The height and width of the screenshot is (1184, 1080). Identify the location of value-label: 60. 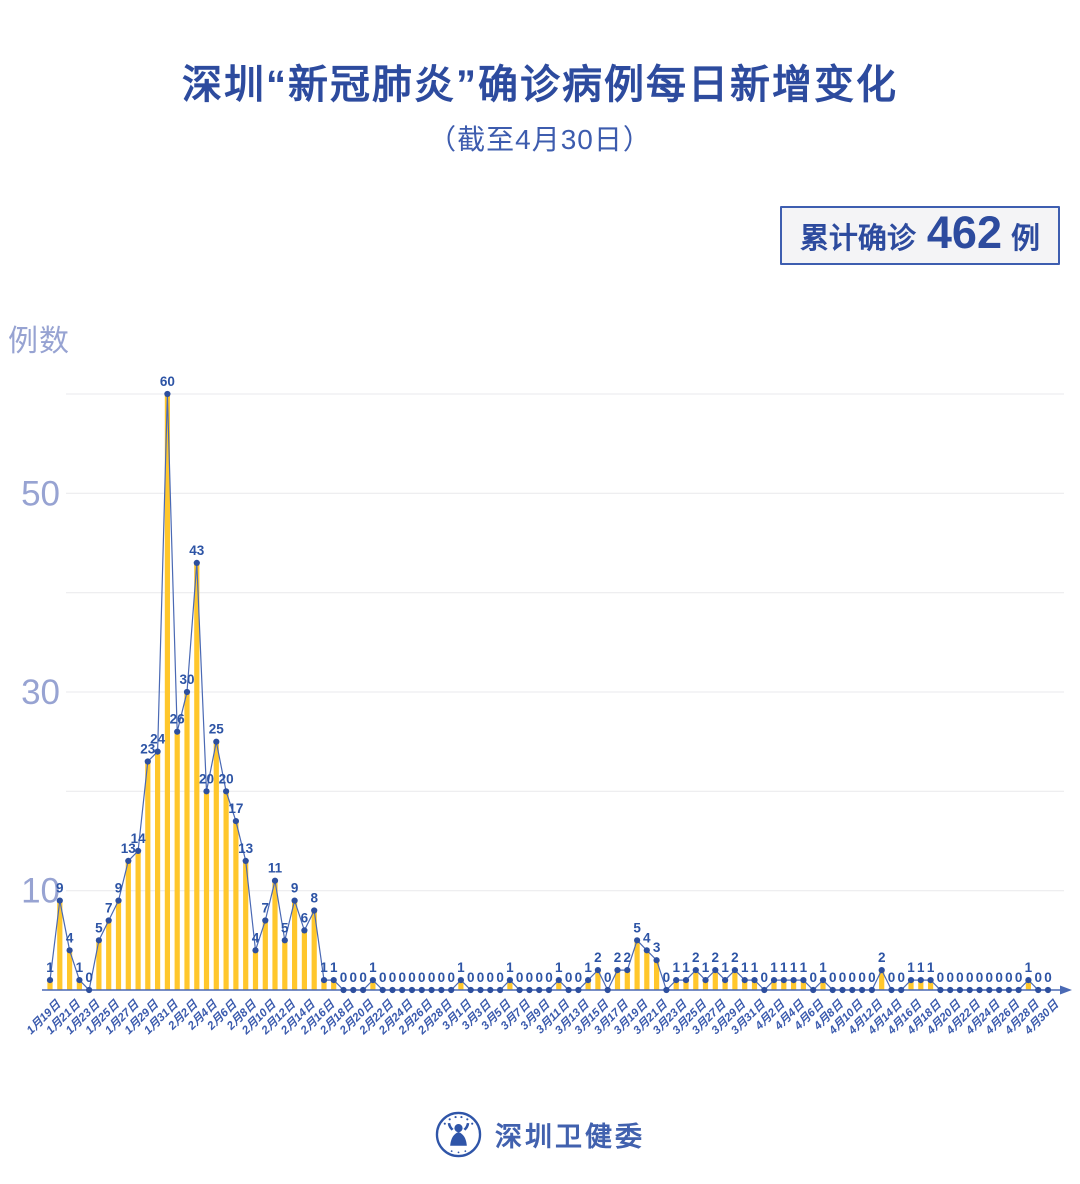
(167, 381).